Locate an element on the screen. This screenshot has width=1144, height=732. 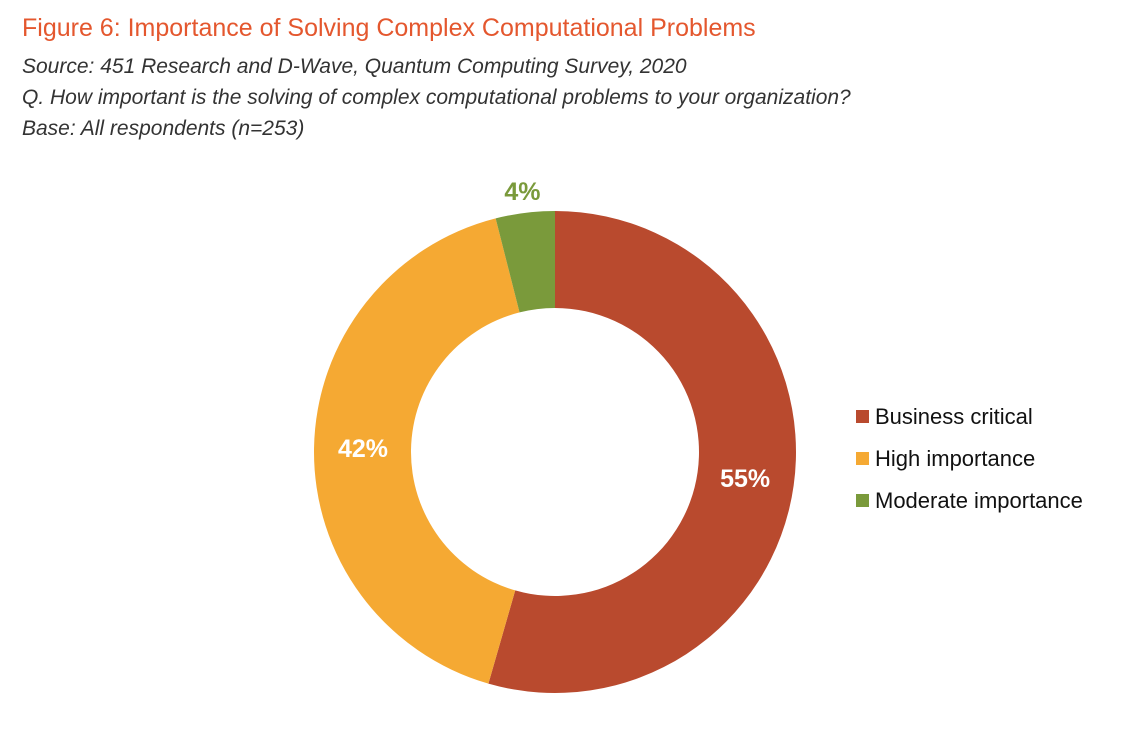
legend-item-high-importance: High importance is located at coordinates (969, 465).